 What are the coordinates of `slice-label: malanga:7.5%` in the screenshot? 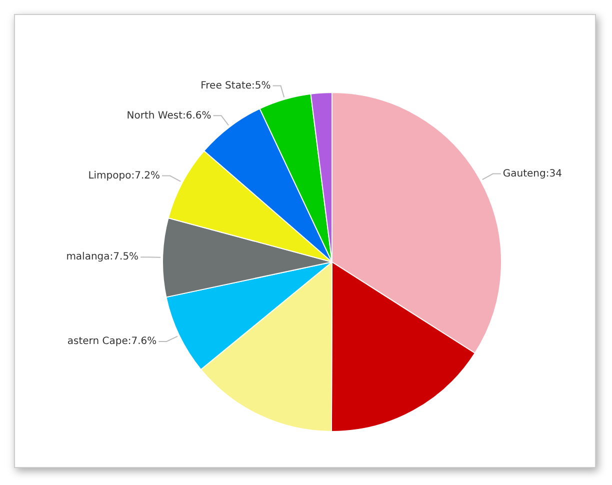 It's located at (102, 257).